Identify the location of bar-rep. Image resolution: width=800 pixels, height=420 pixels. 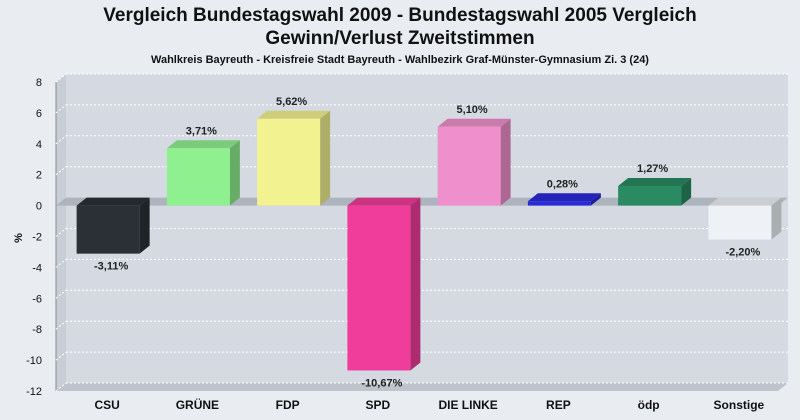
(564, 199).